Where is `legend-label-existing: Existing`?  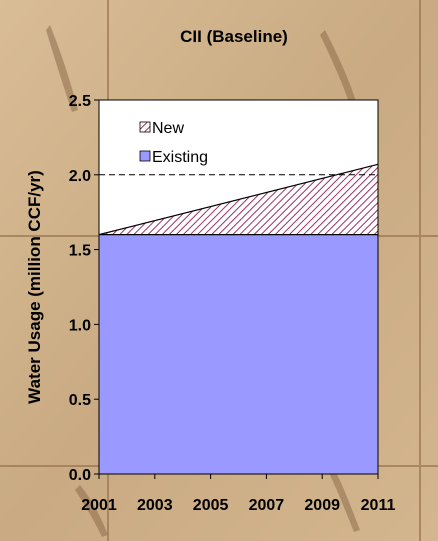
legend-label-existing: Existing is located at coordinates (180, 157).